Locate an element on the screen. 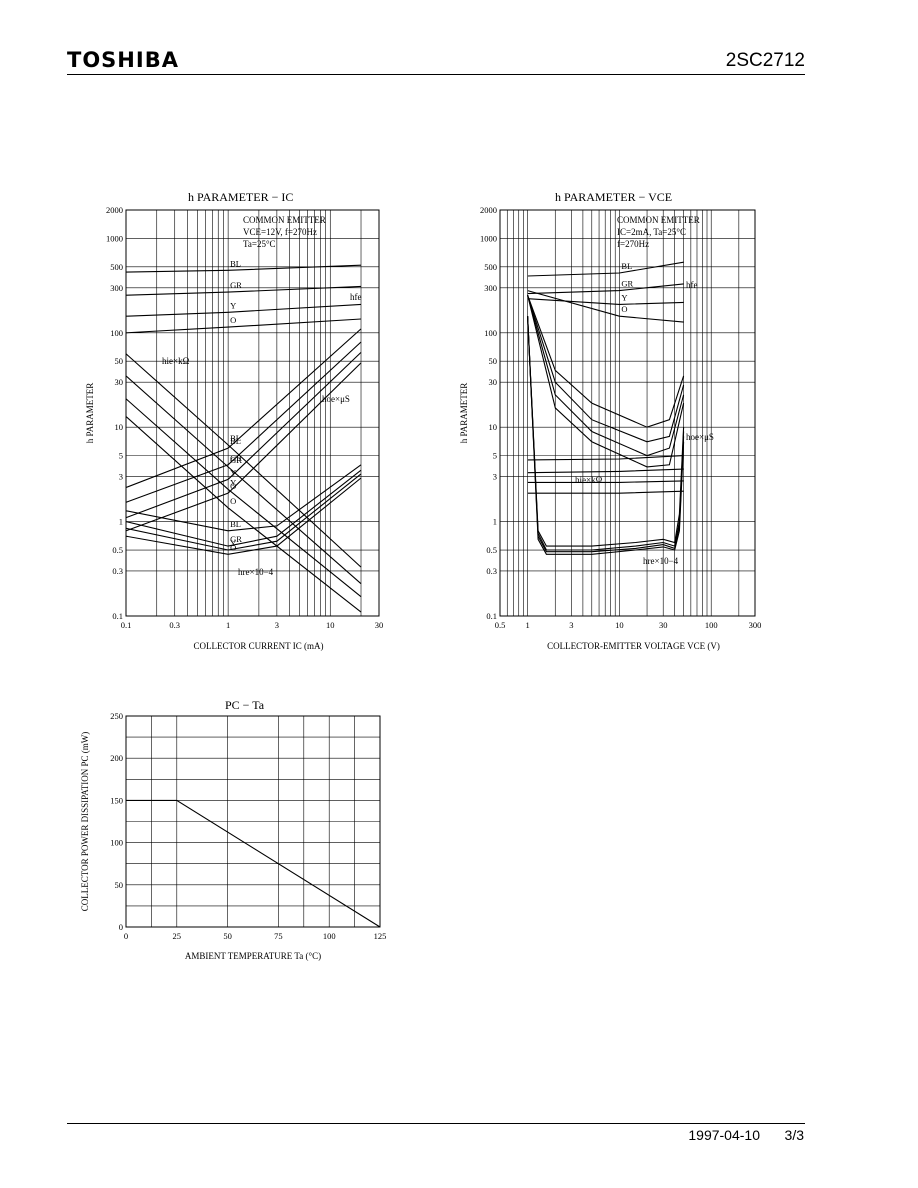  footer-page: 3/3 is located at coordinates (794, 1135).